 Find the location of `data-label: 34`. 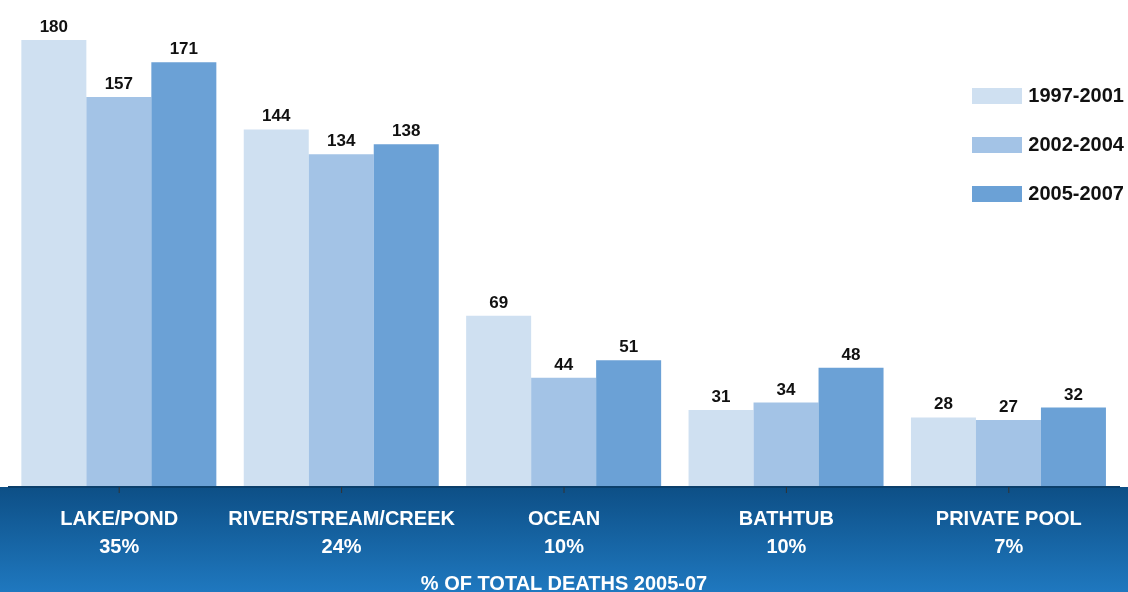

data-label: 34 is located at coordinates (786, 389).